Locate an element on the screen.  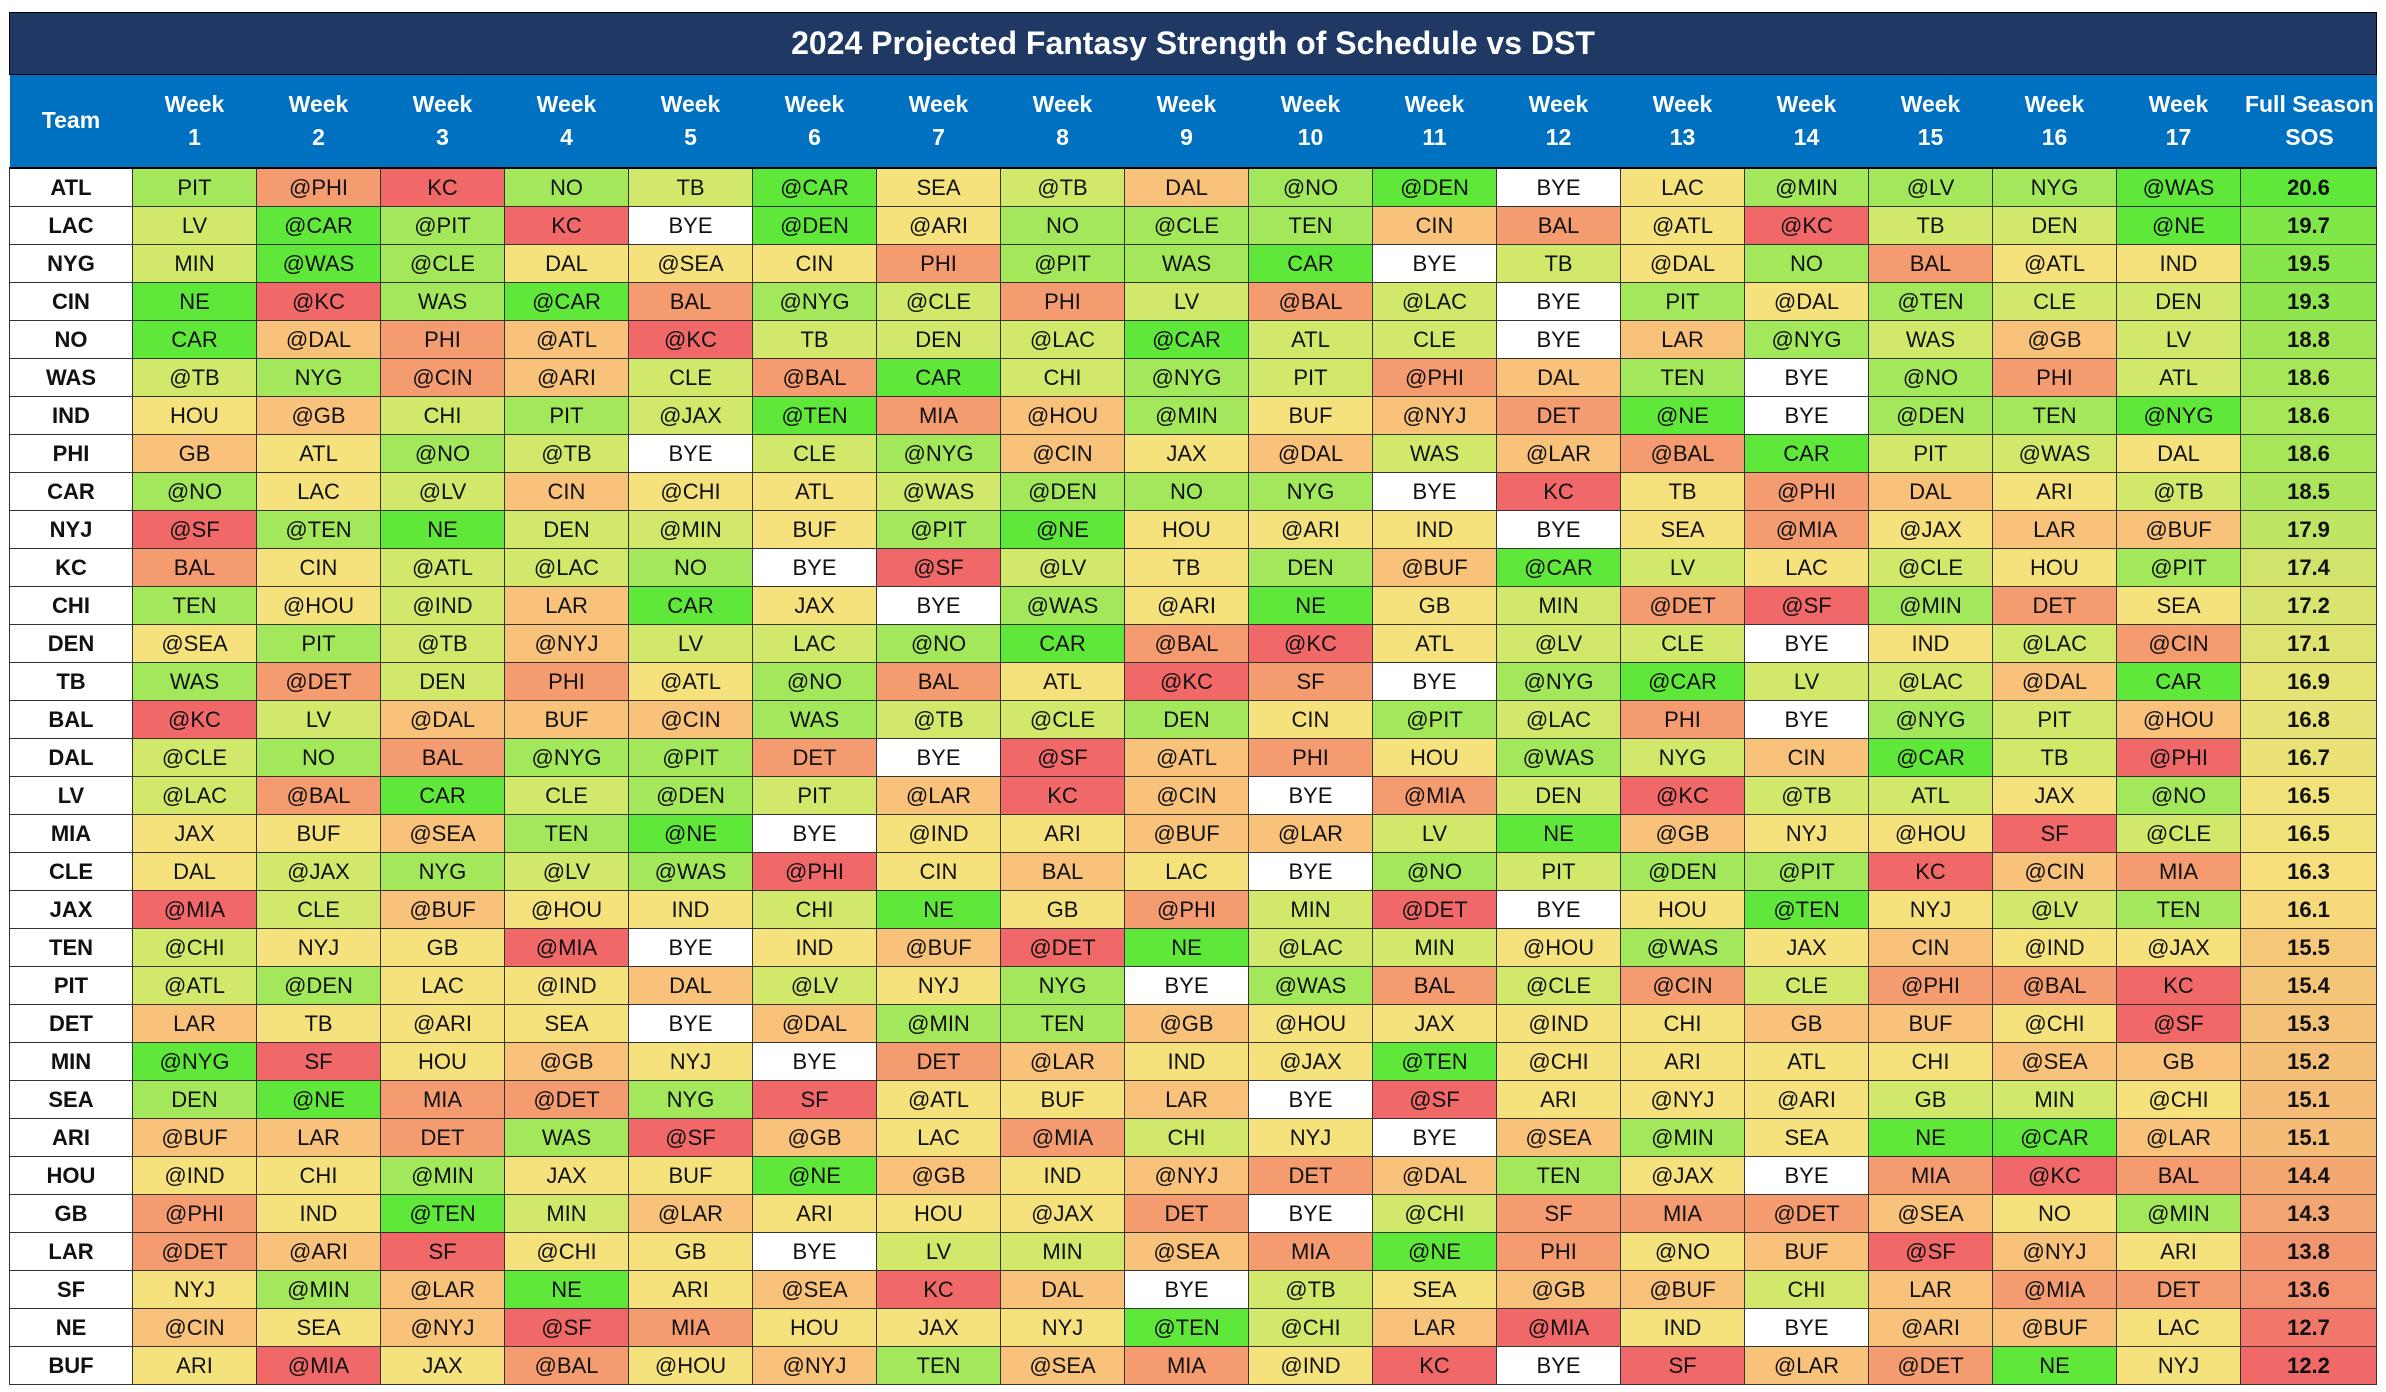
sos-value: 17.2 is located at coordinates (2308, 605).